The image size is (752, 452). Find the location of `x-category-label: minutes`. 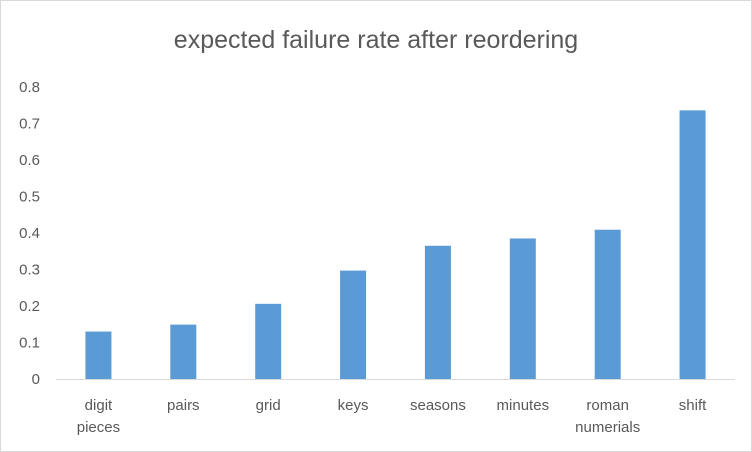

x-category-label: minutes is located at coordinates (523, 405).